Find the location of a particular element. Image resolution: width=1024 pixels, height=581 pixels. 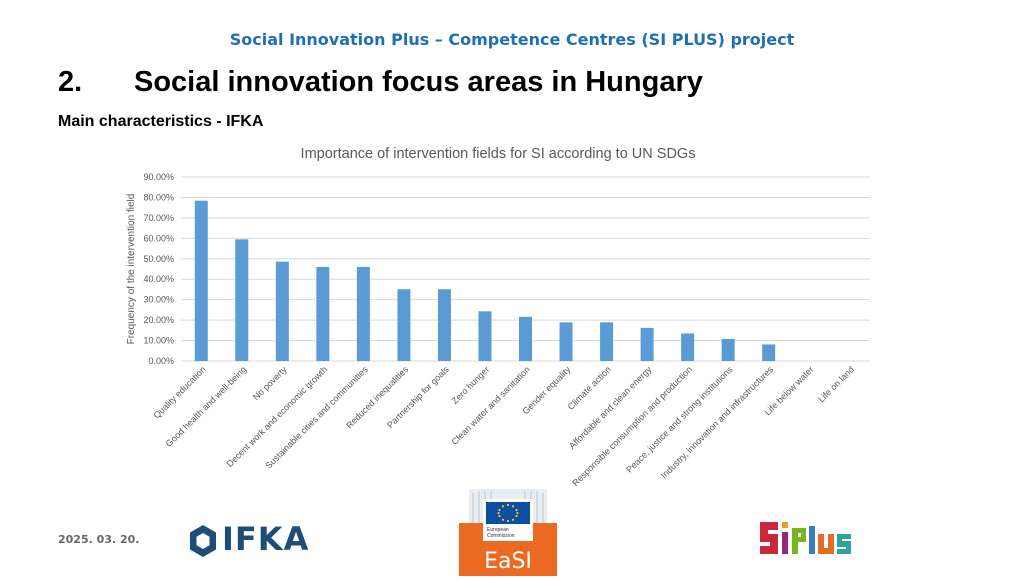

y-tick-label: 40.00% is located at coordinates (158, 279).